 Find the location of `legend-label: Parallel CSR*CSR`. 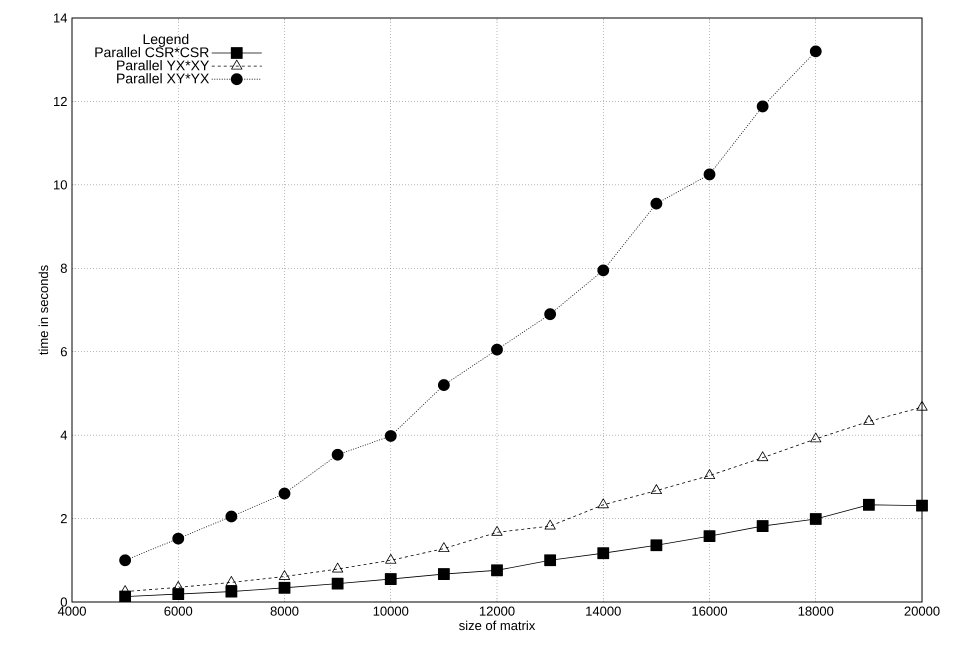

legend-label: Parallel CSR*CSR is located at coordinates (152, 52).